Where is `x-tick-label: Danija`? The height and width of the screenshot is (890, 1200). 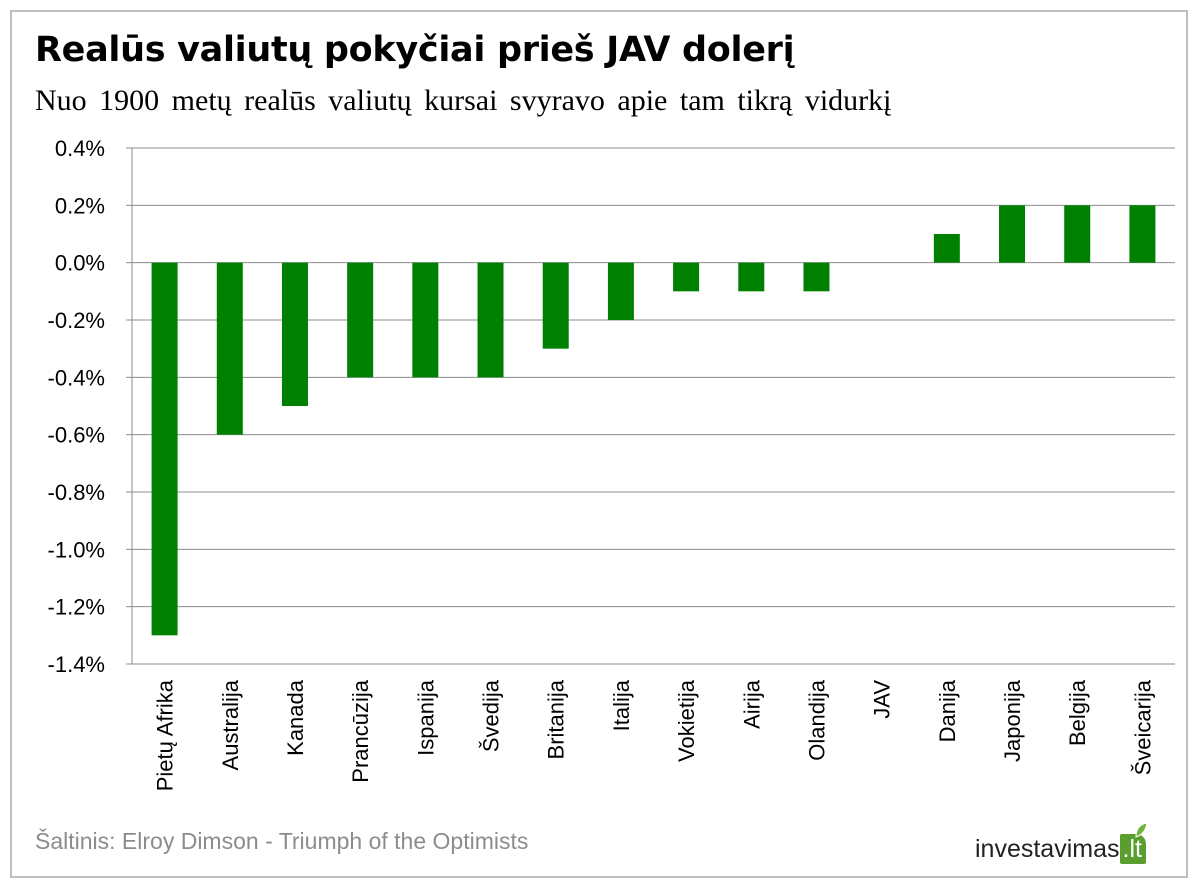
x-tick-label: Danija is located at coordinates (947, 710).